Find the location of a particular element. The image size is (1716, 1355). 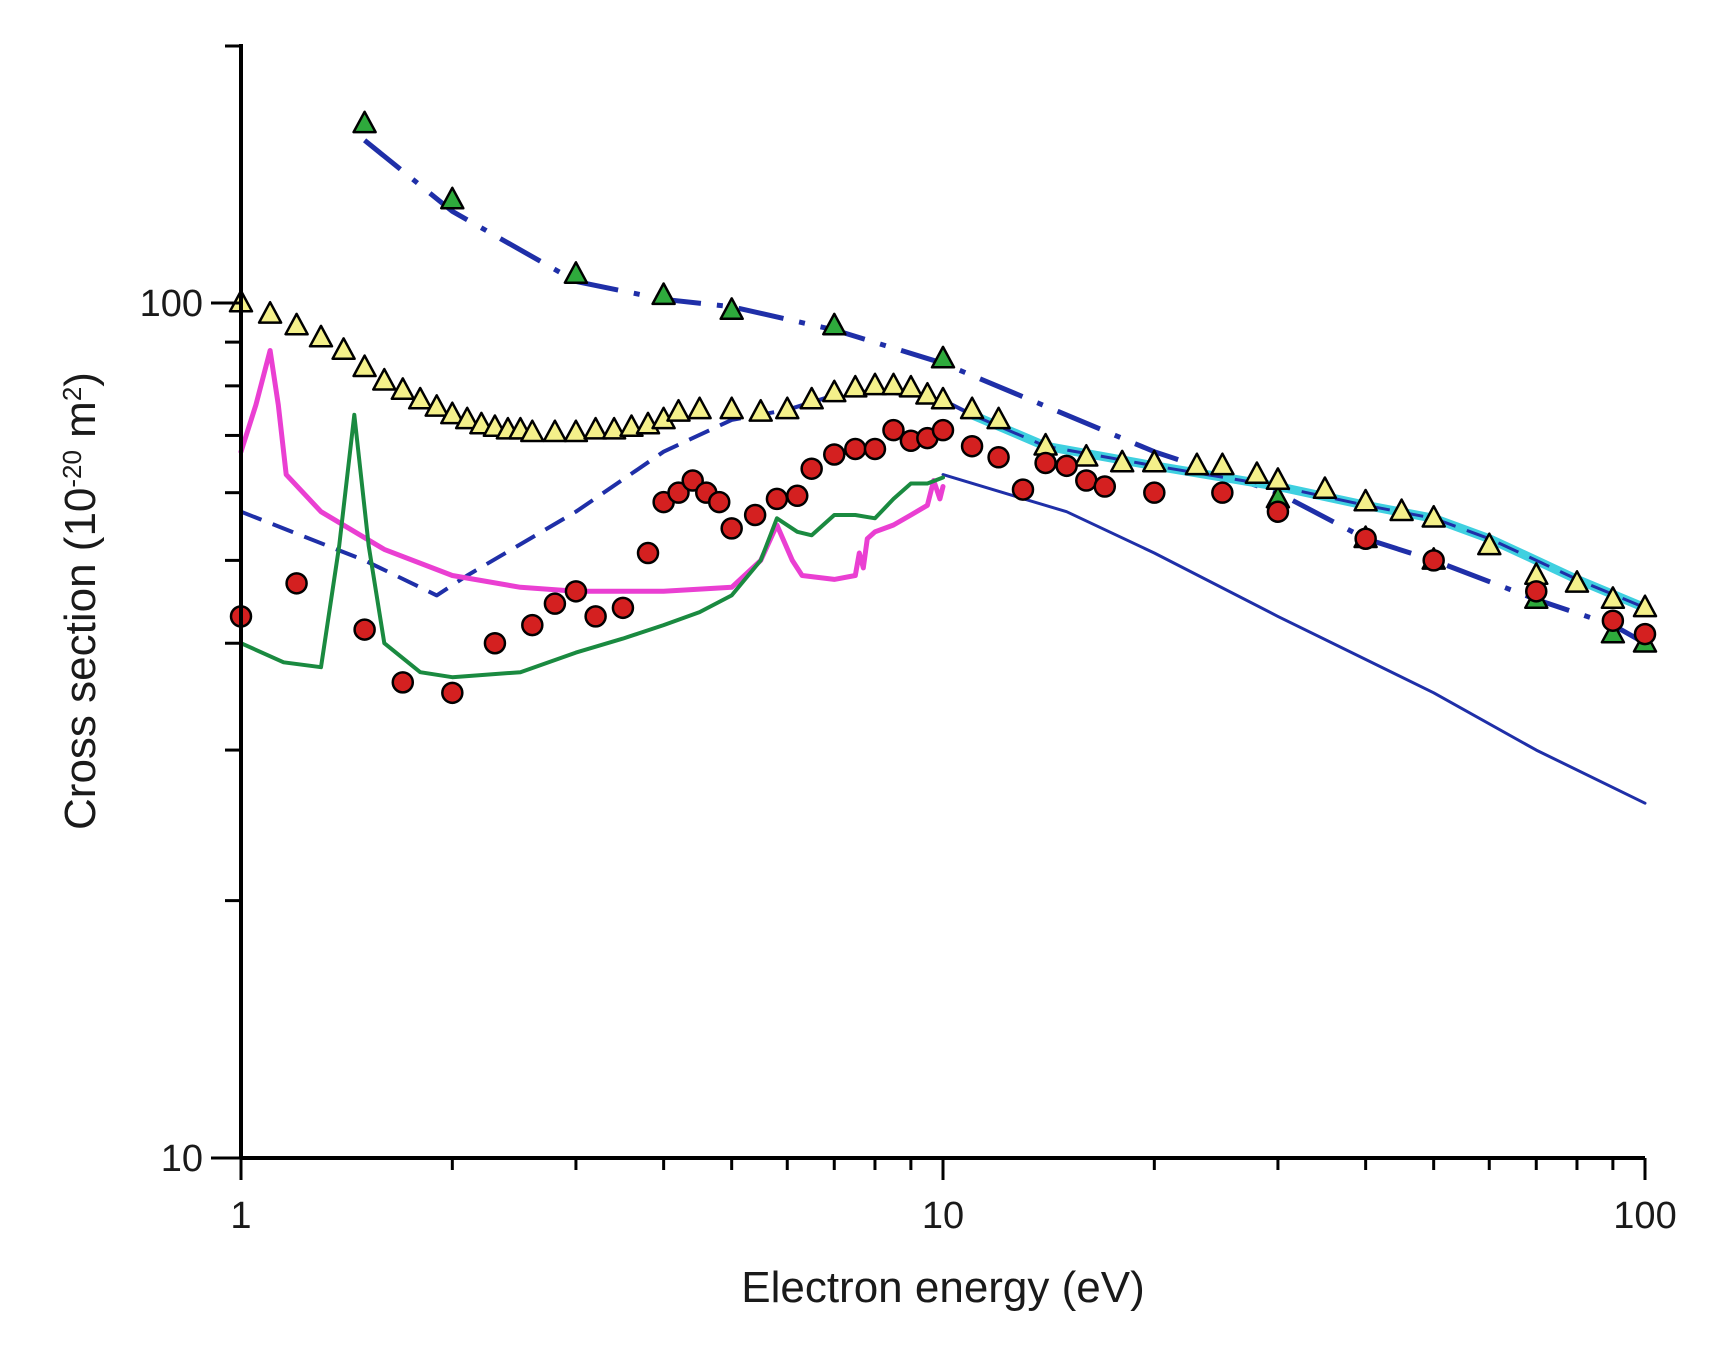

x-tick-label: 1 is located at coordinates (240, 1216).